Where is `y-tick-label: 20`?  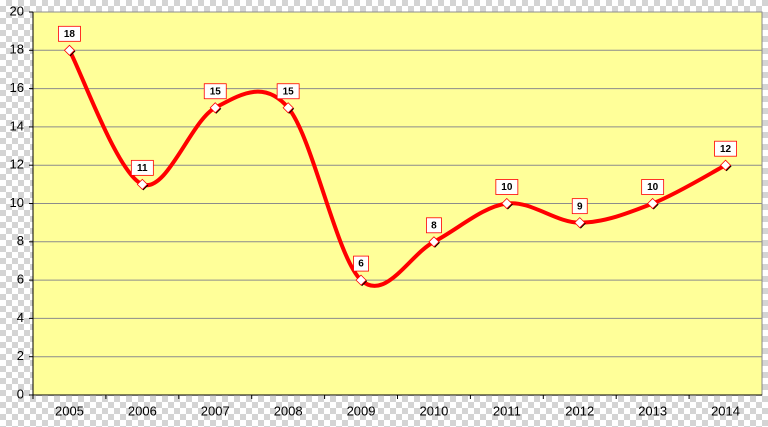
y-tick-label: 20 is located at coordinates (17, 10).